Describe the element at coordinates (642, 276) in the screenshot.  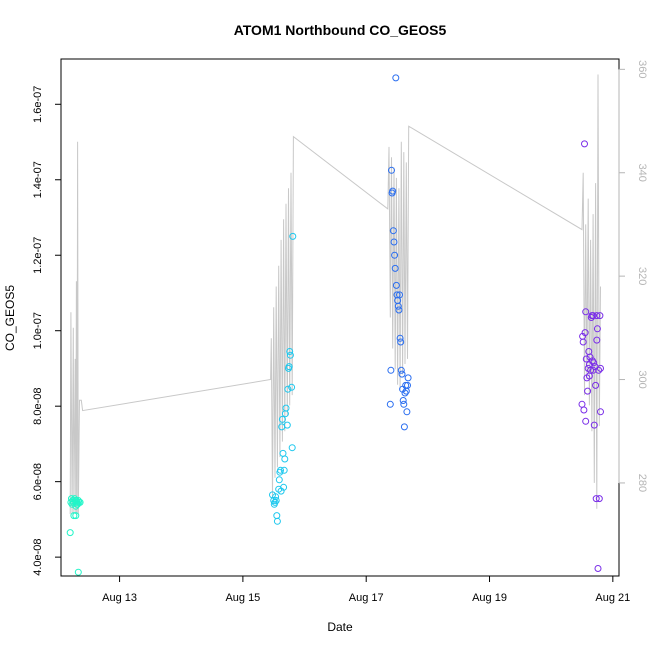
I see `y-right-tick-label: 320` at that location.